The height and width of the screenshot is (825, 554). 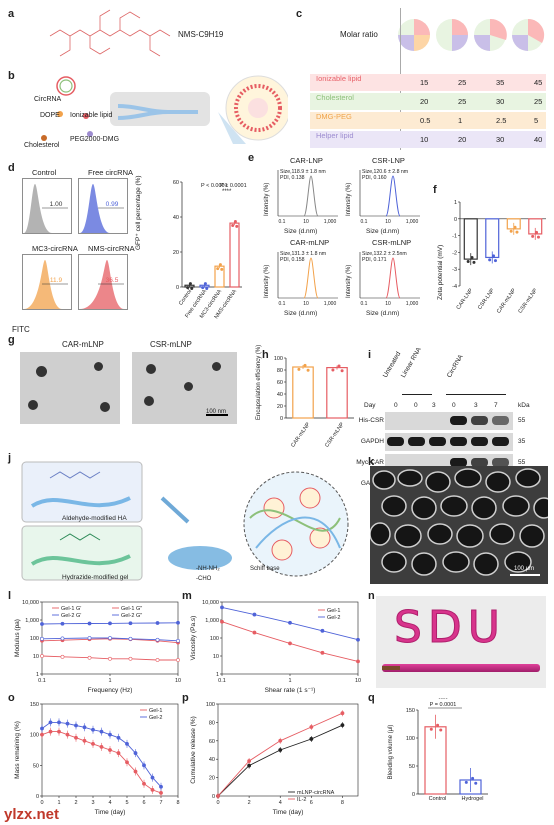 What do you see at coordinates (314, 402) in the screenshot?
I see `encapsulation-bar-chart: 0 20 40 60 80 100 CAR-mLNP CSR-mLNP` at bounding box center [314, 402].